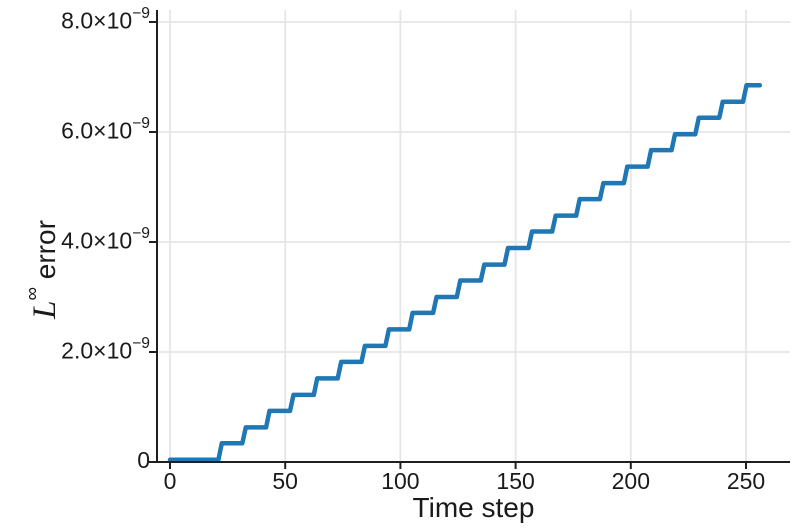  Describe the element at coordinates (105, 19) in the screenshot. I see `y-tick-label: 8.0×10⁻⁹` at that location.